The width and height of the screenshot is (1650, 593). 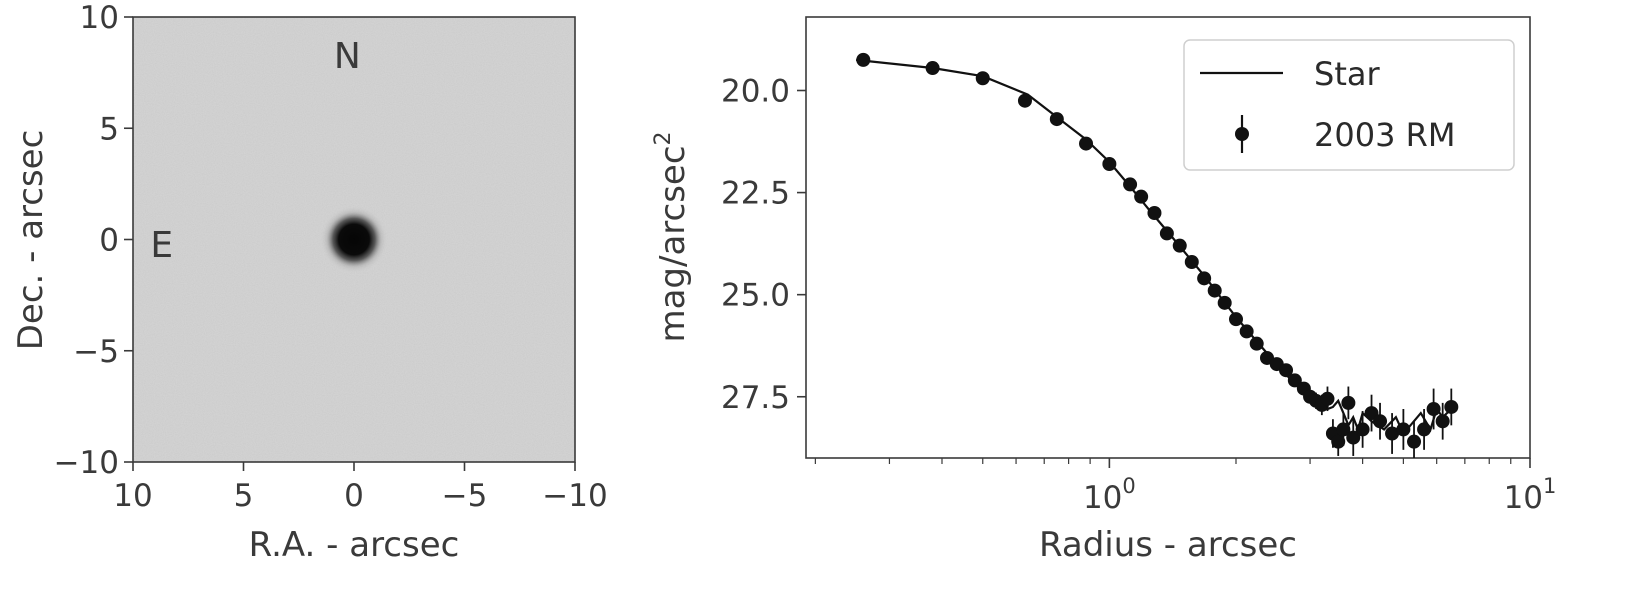 I want to click on compass-label-n: N, so click(x=347, y=56).